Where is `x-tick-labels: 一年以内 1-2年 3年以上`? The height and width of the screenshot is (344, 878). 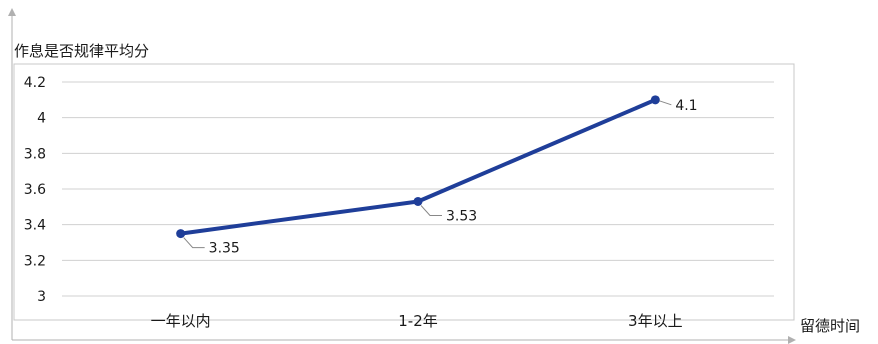
x-tick-labels: 一年以内 1-2年 3年以上 is located at coordinates (417, 321).